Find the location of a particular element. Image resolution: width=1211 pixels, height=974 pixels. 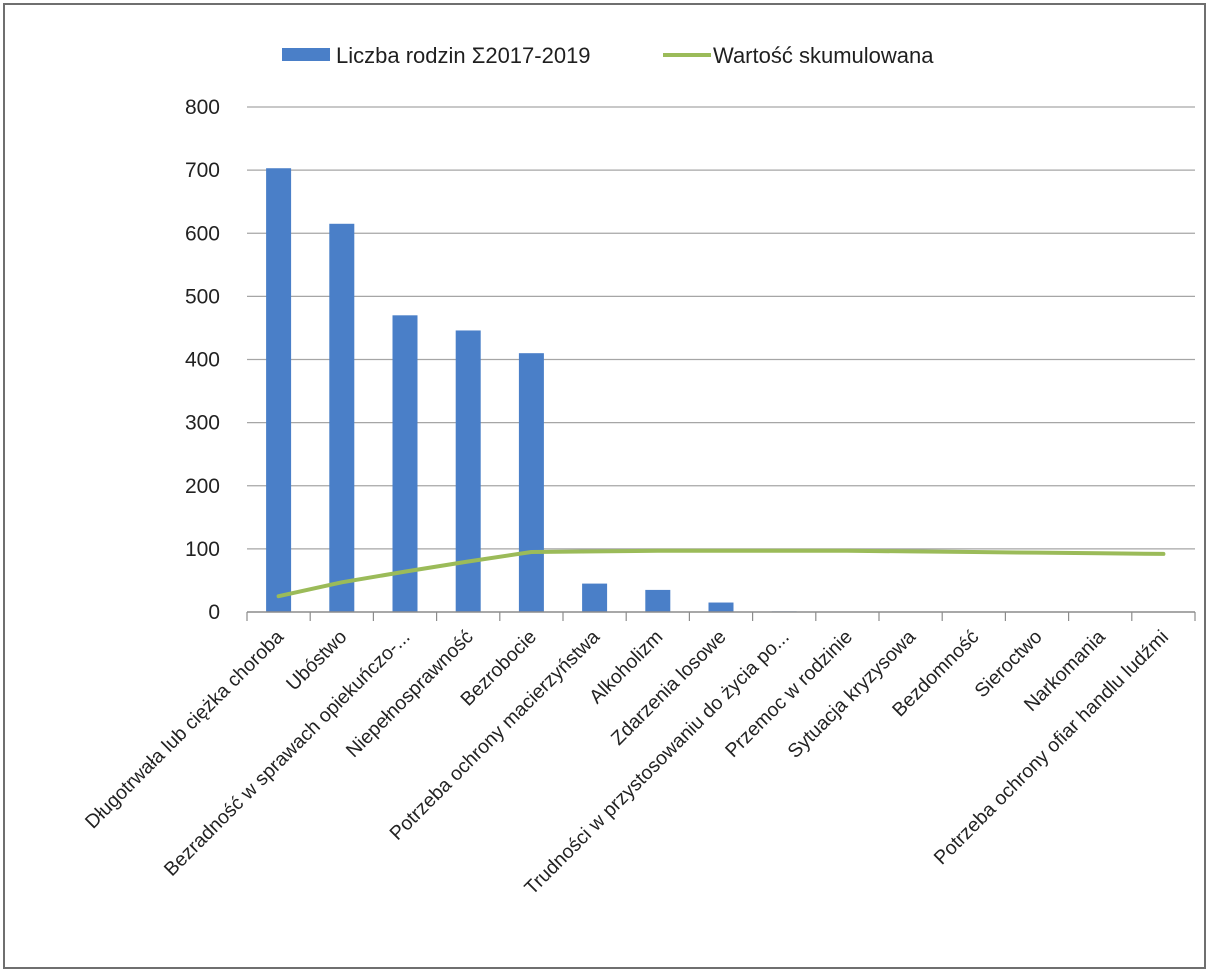

y-tick-label: 300 is located at coordinates (202, 423).